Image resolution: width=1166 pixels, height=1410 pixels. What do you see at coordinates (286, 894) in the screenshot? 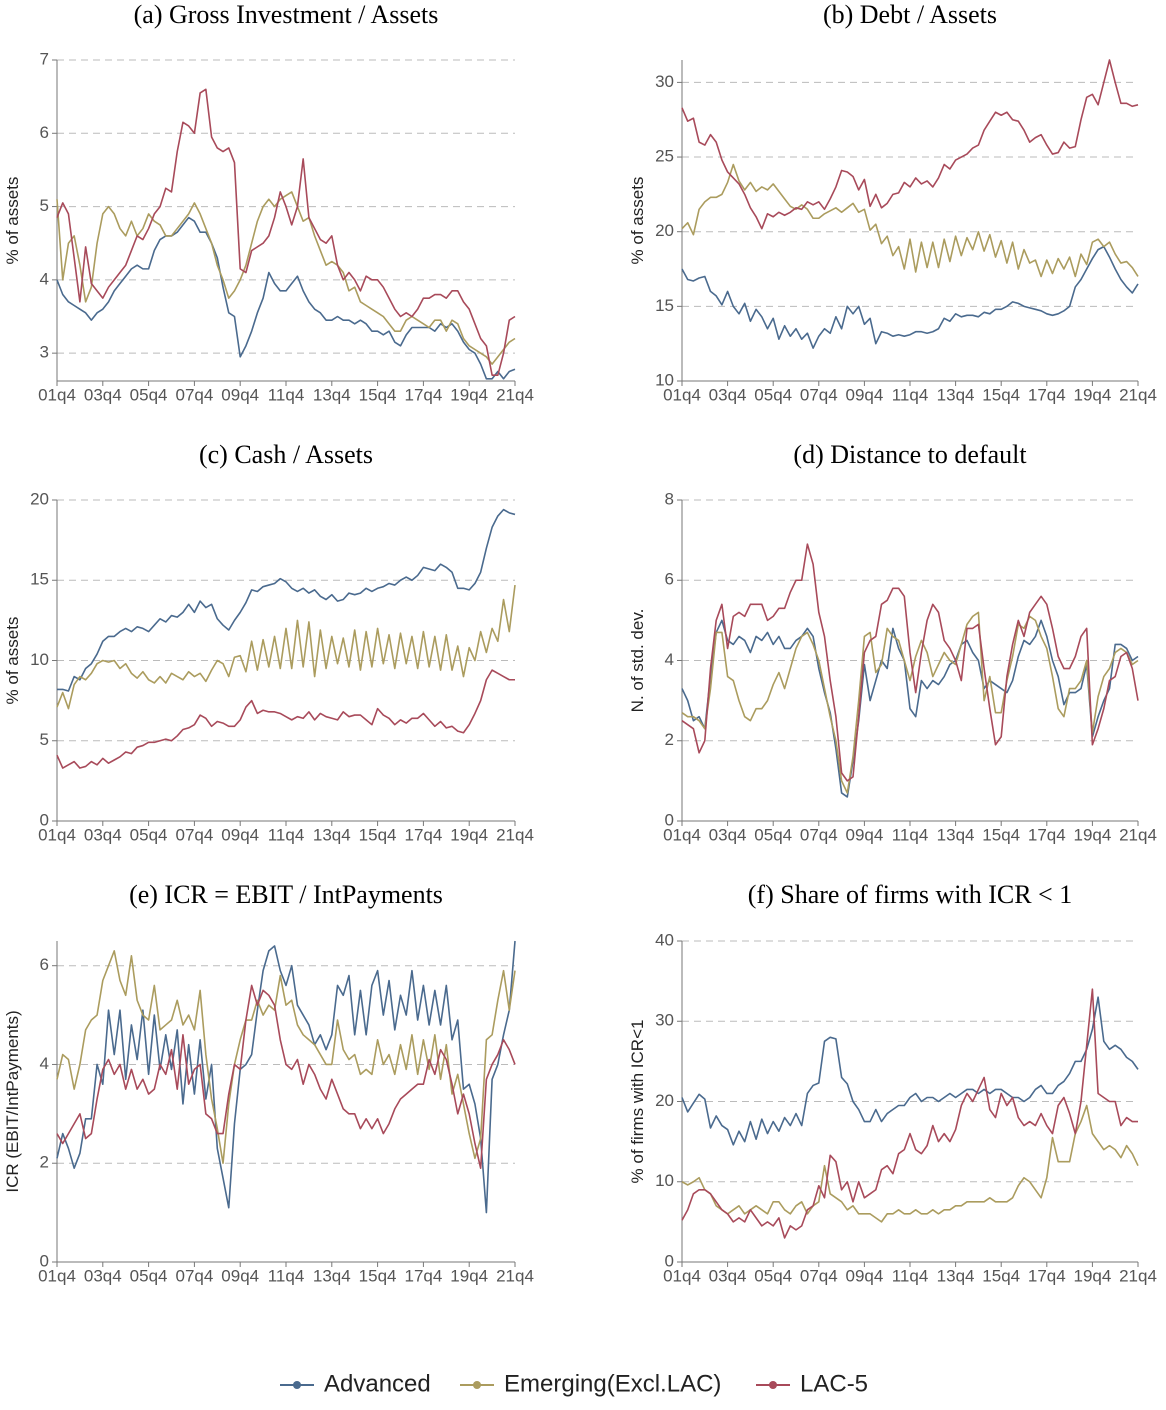
I see `chart-title: (e) ICR = EBIT / IntPayments` at bounding box center [286, 894].